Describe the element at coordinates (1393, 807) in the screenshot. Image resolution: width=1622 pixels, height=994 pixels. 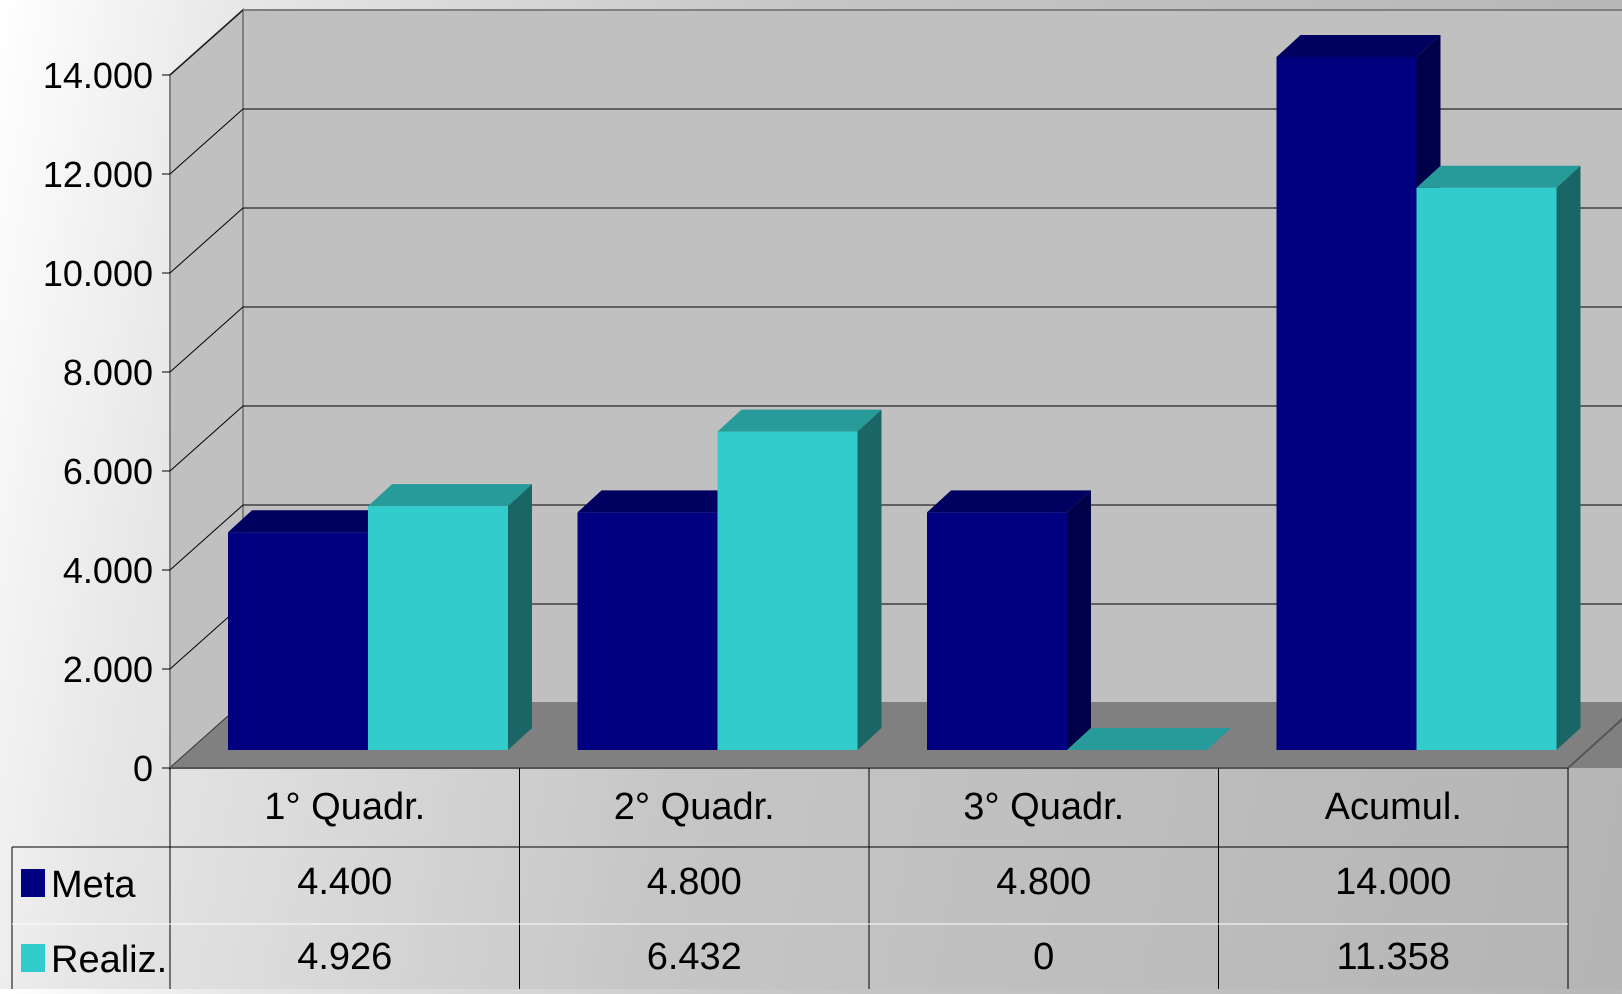
I see `category-label: Acumul.` at that location.